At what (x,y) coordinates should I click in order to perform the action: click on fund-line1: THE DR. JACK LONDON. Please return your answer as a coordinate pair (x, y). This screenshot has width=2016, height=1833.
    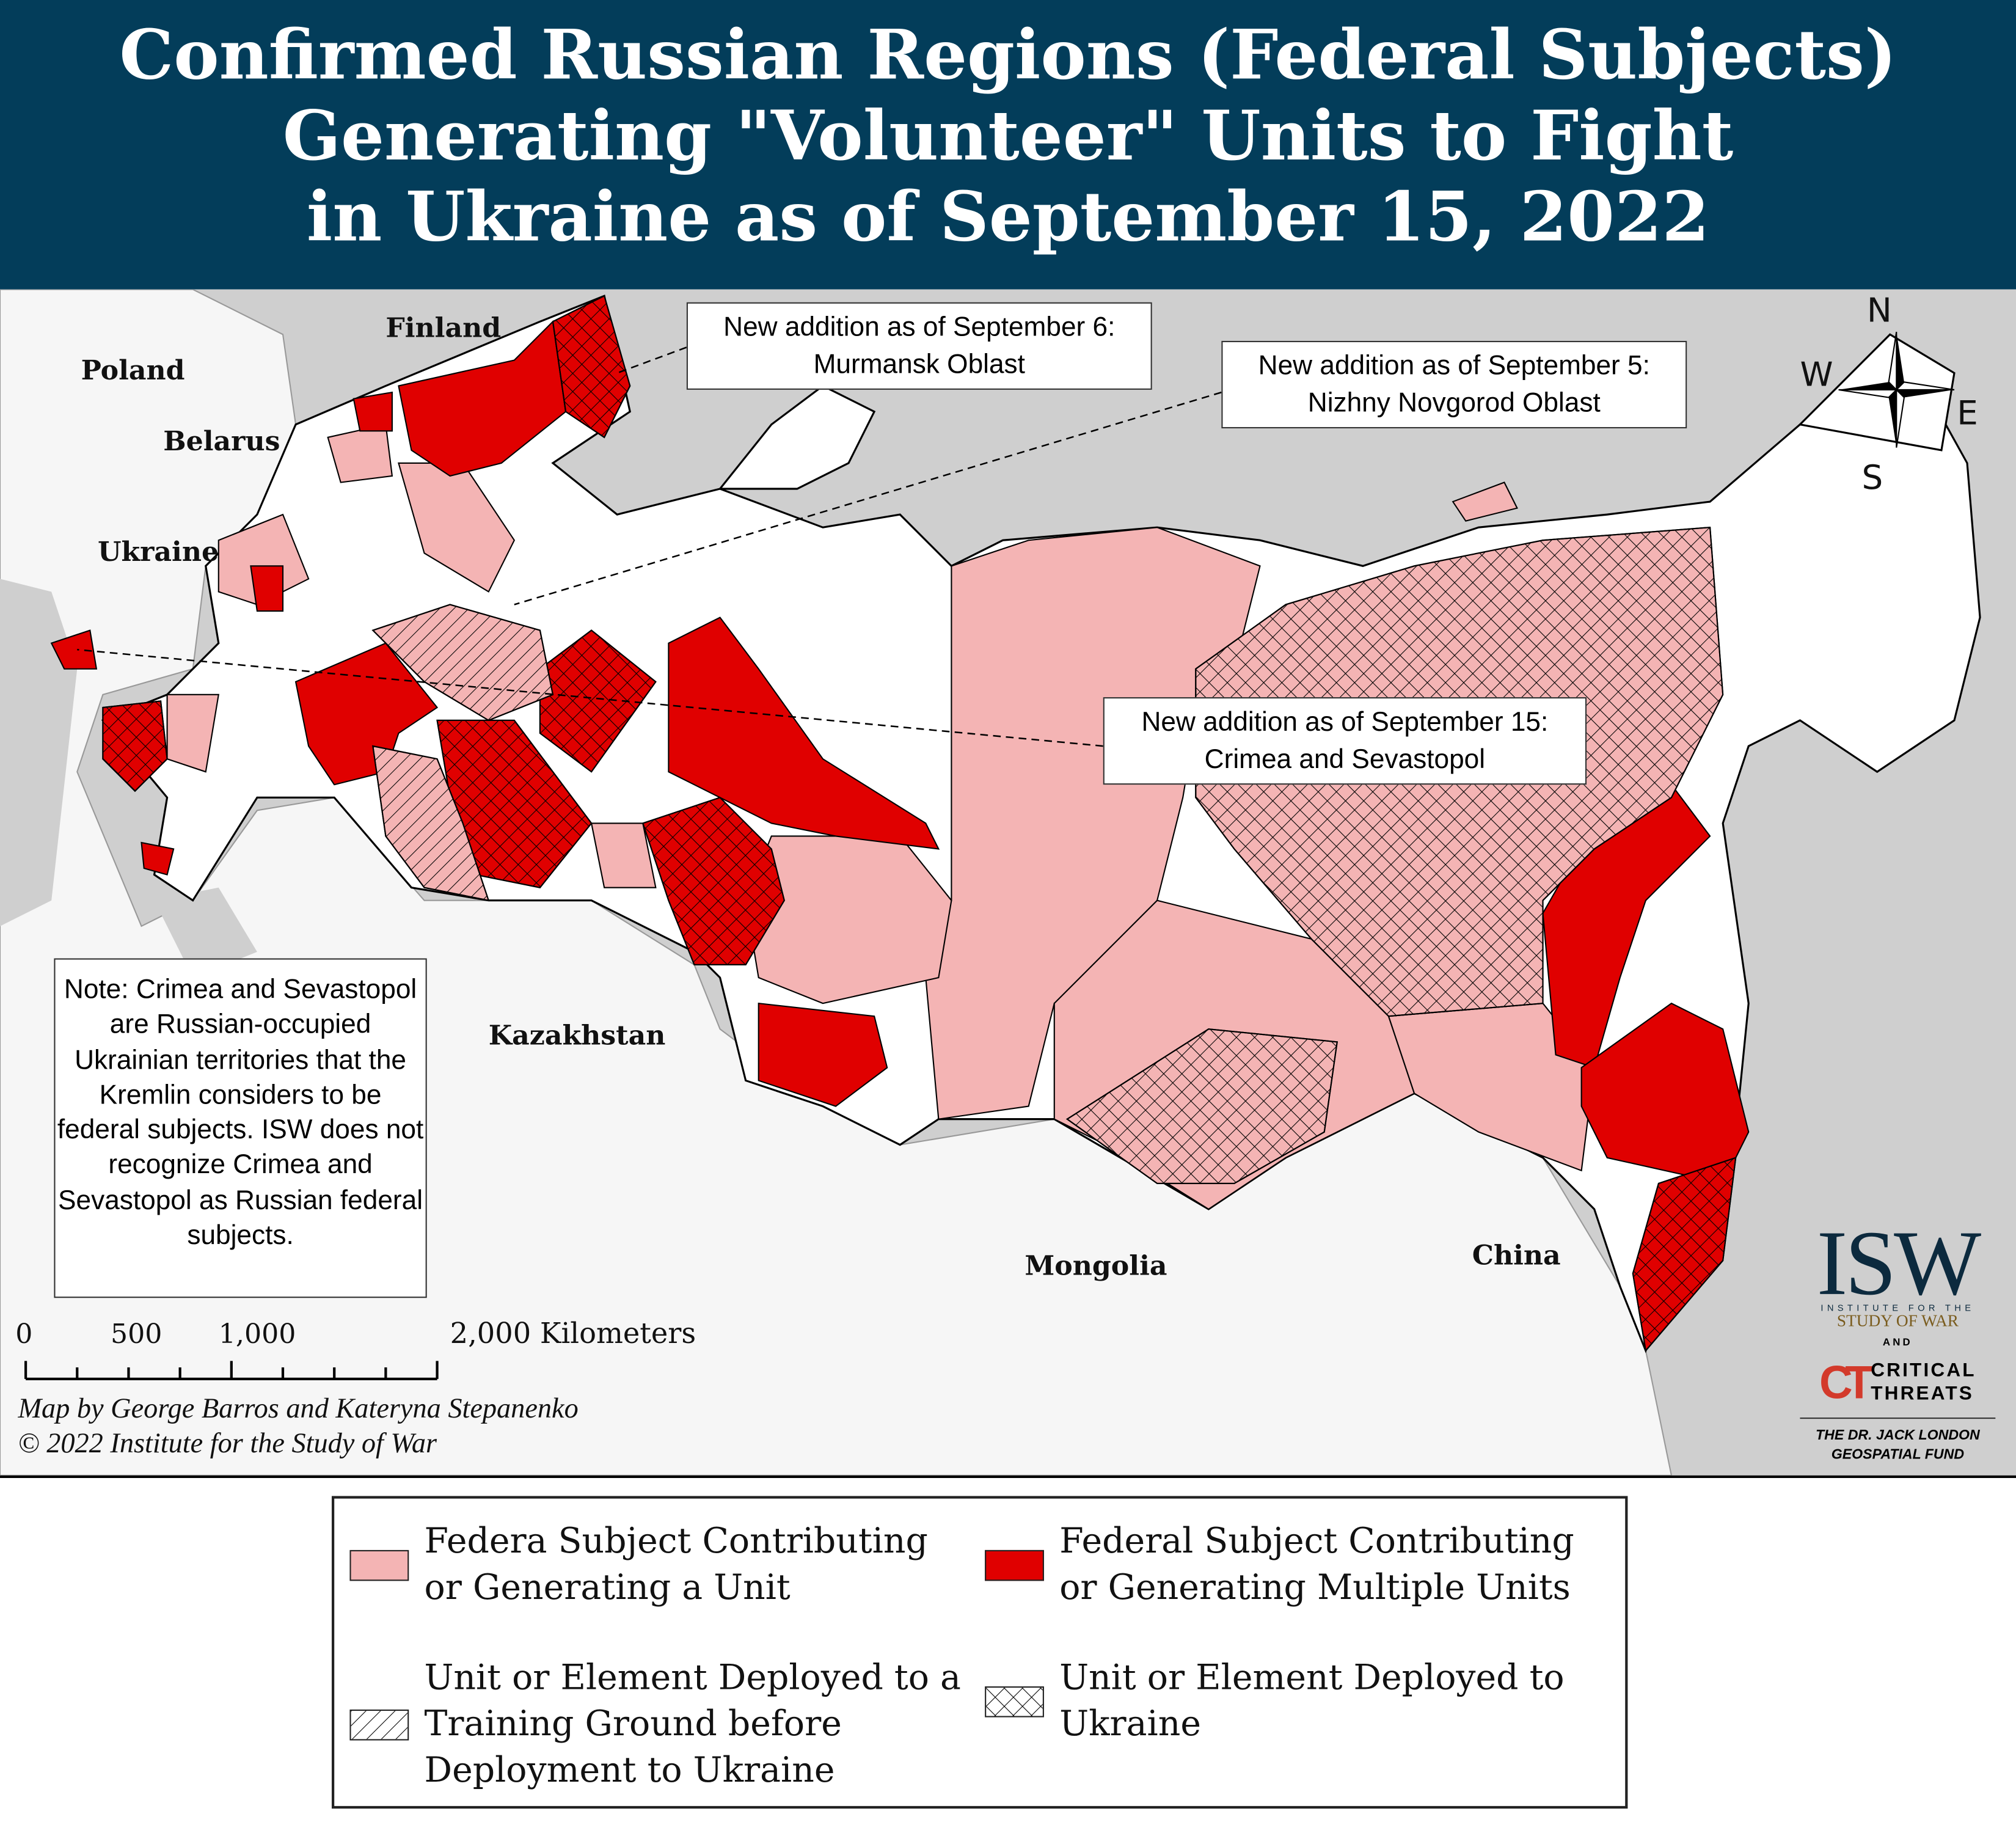
    Looking at the image, I should click on (1898, 1435).